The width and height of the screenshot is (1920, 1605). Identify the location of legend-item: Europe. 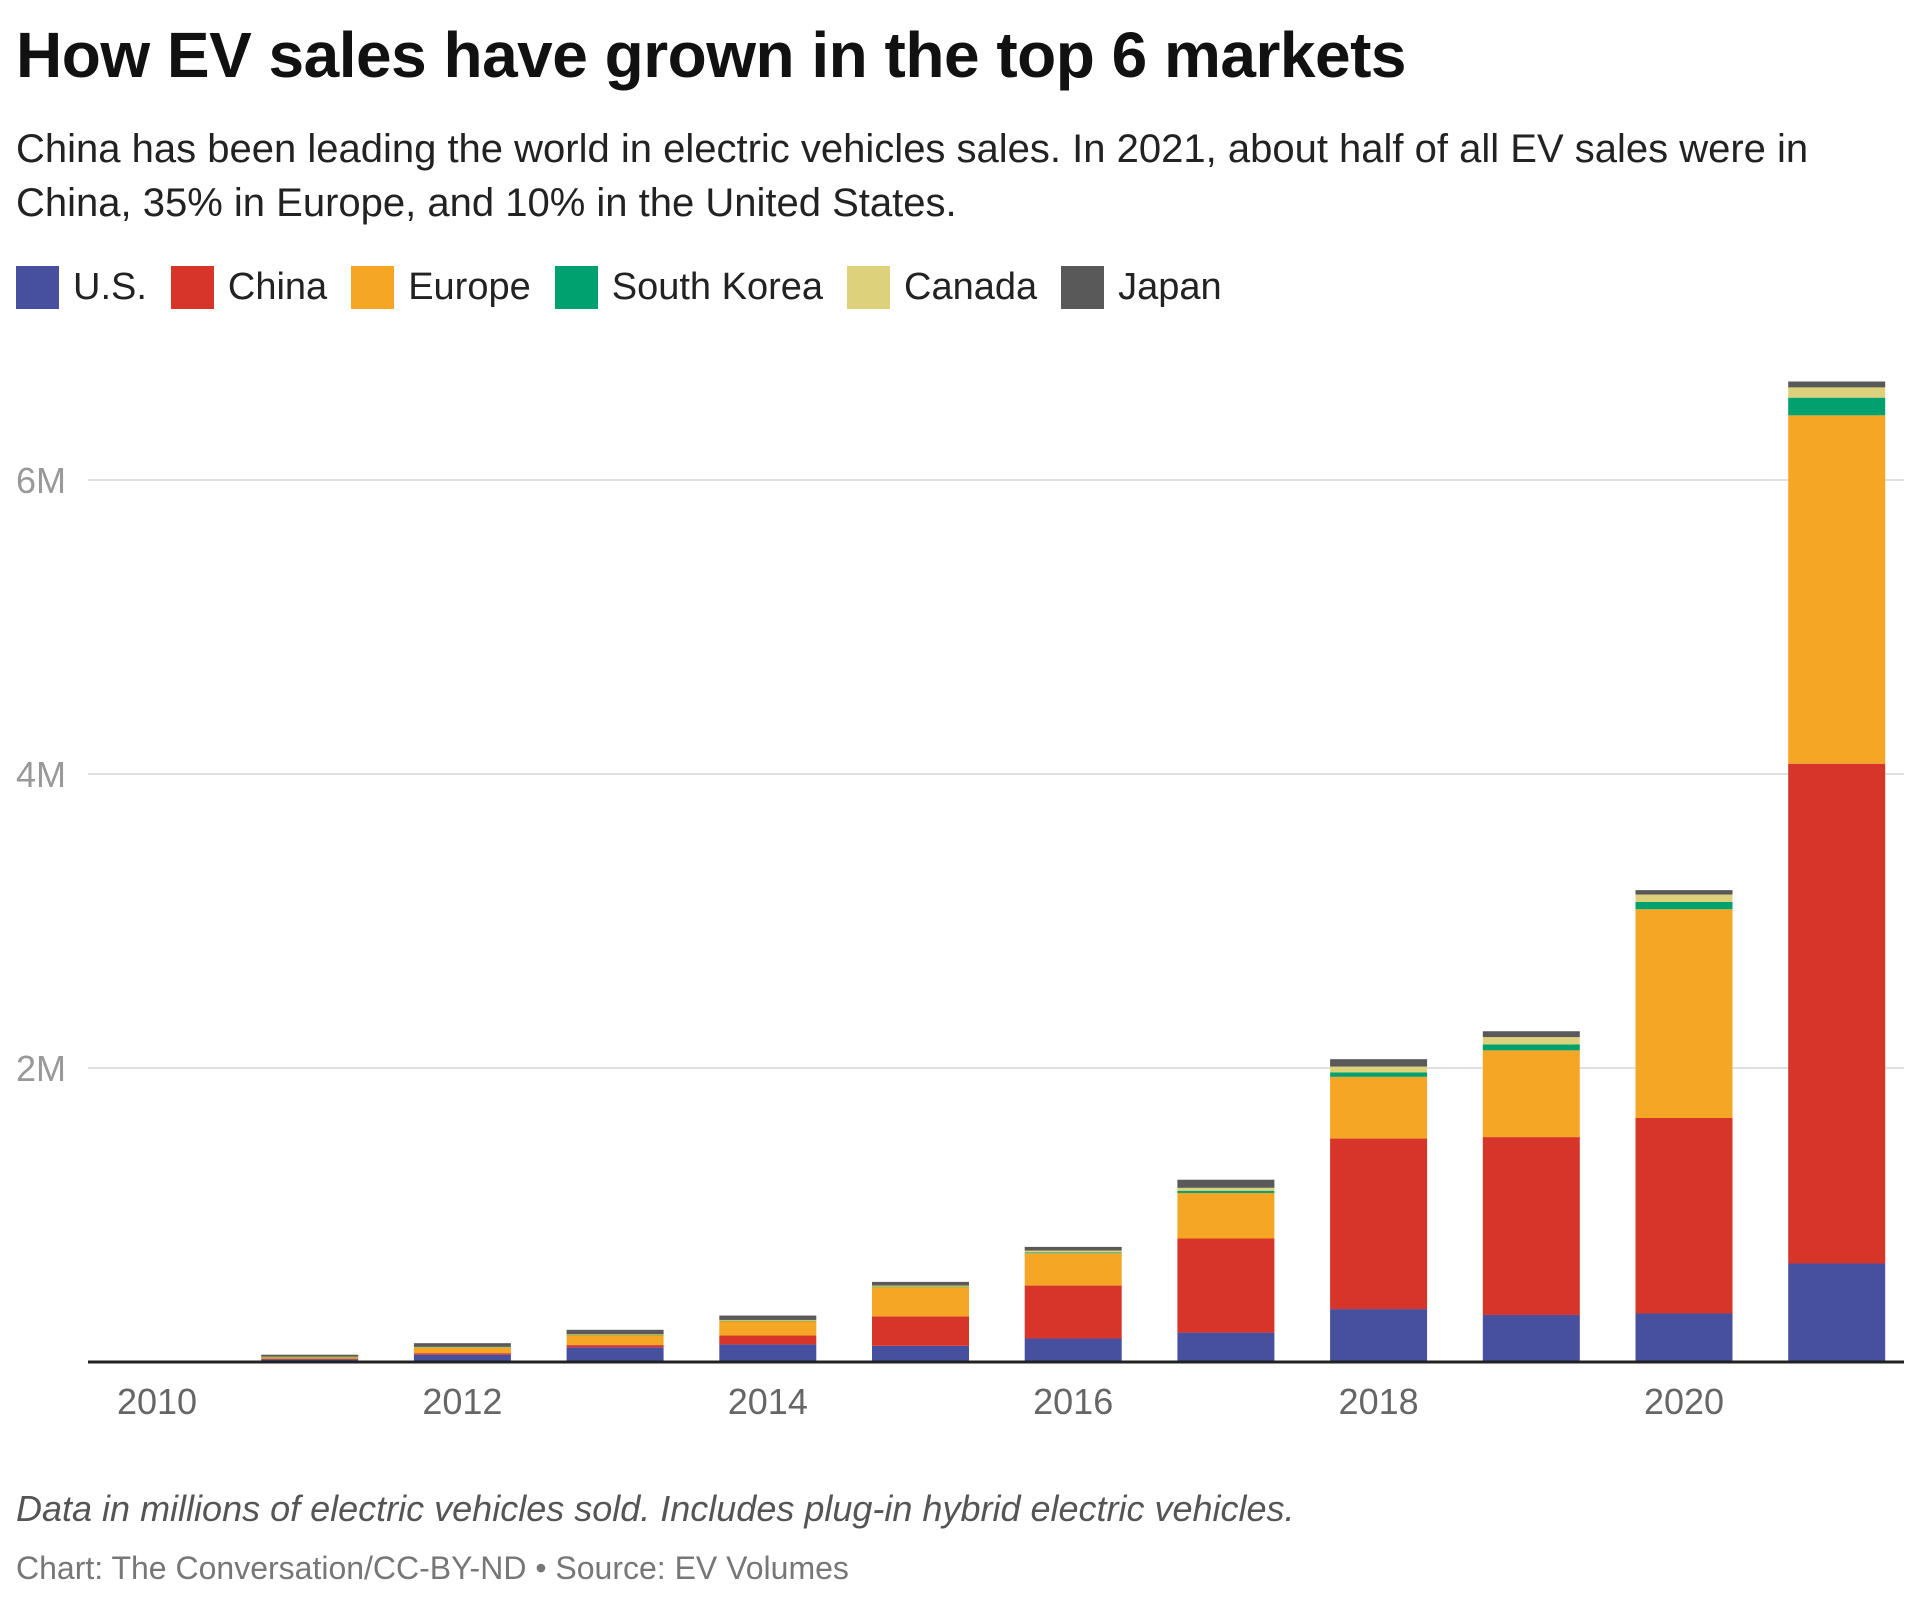
(441, 287).